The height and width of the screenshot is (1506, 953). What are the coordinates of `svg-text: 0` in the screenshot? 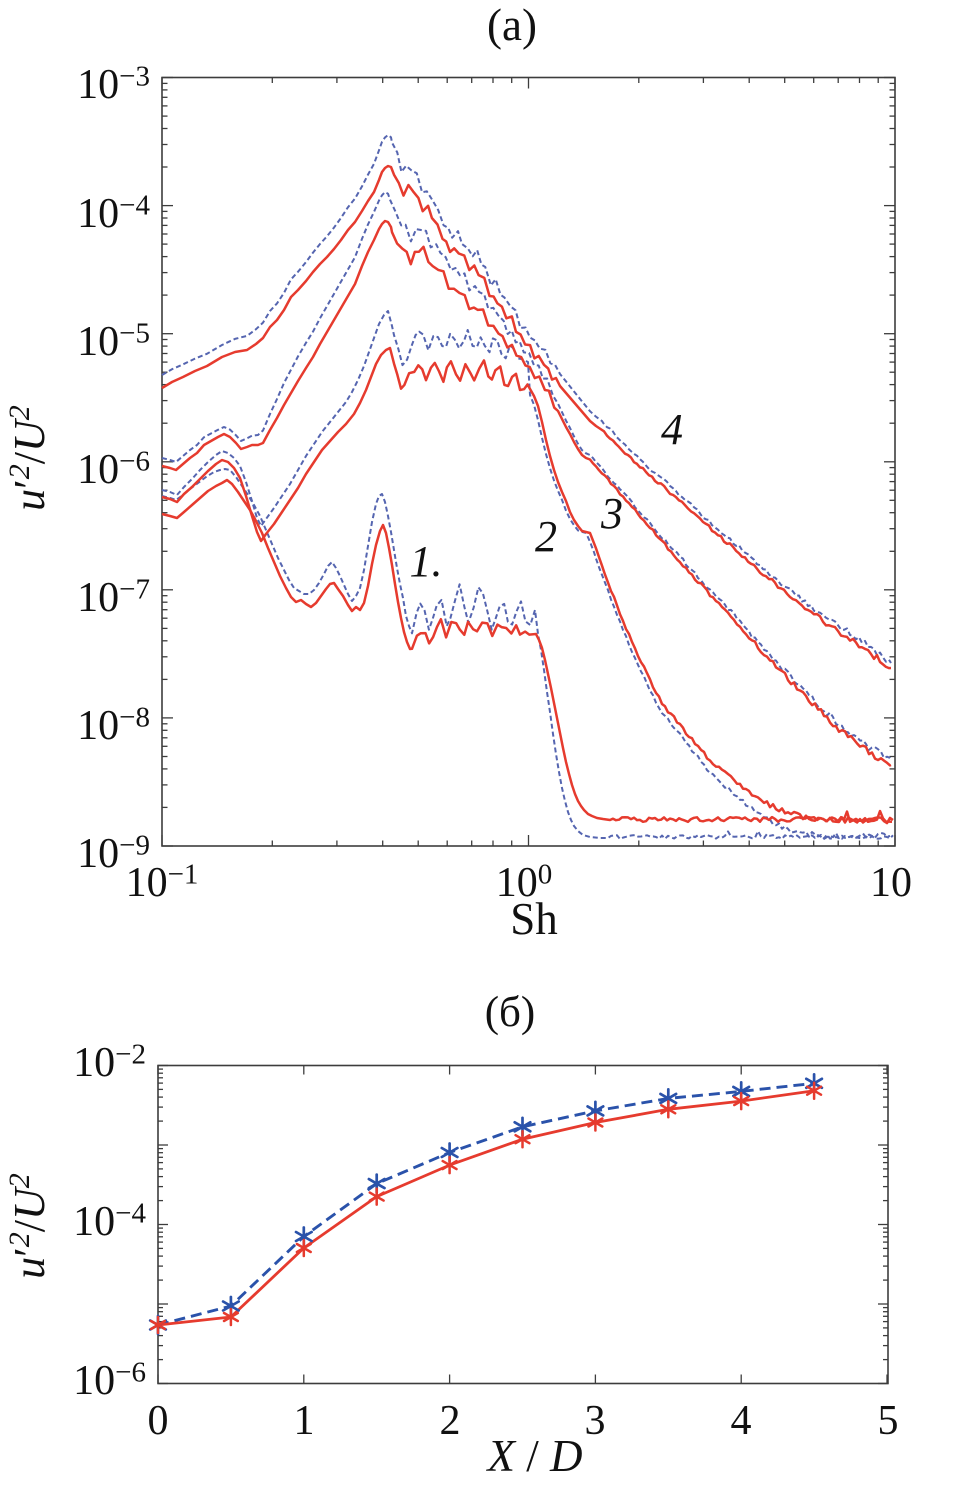 It's located at (158, 1421).